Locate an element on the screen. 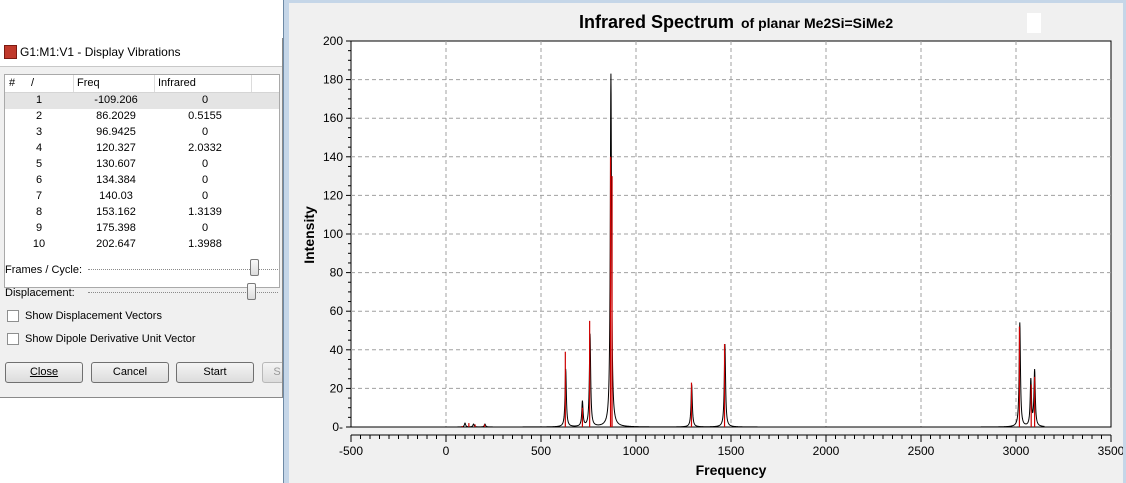 This screenshot has width=1126, height=483. frames-cycle-track is located at coordinates (183, 269).